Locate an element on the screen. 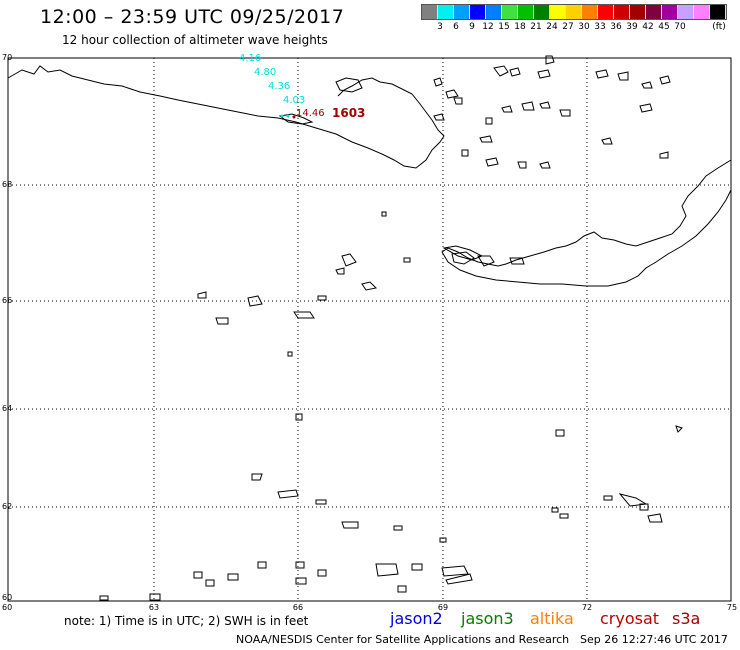 Image resolution: width=740 pixels, height=650 pixels. gydan-inlet is located at coordinates (463, 253).